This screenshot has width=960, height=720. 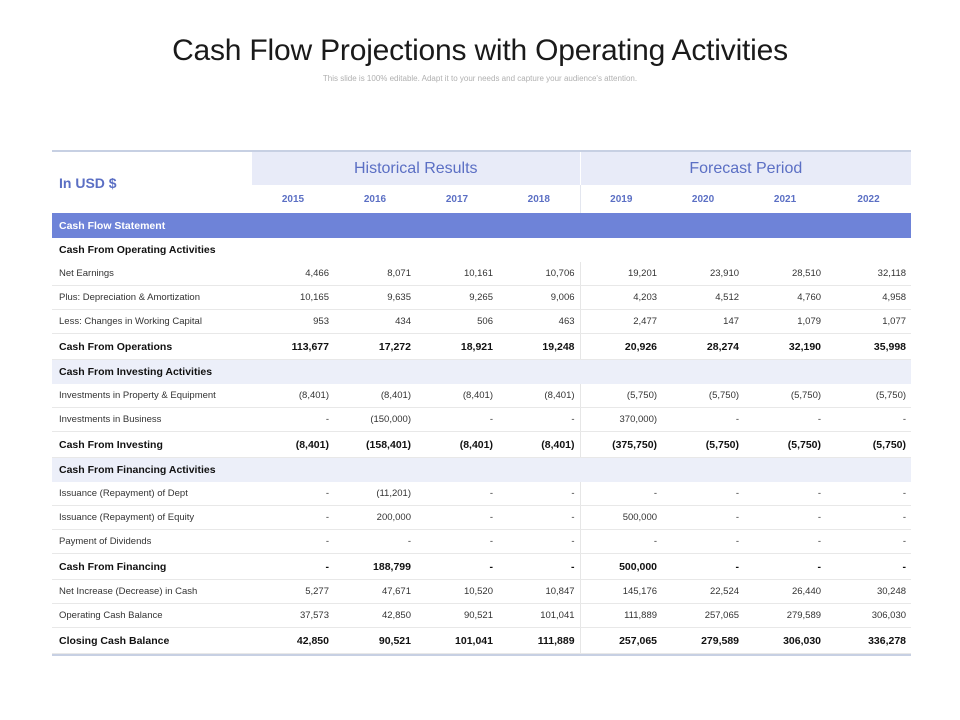 I want to click on cell-value: 145,176, so click(x=621, y=591).